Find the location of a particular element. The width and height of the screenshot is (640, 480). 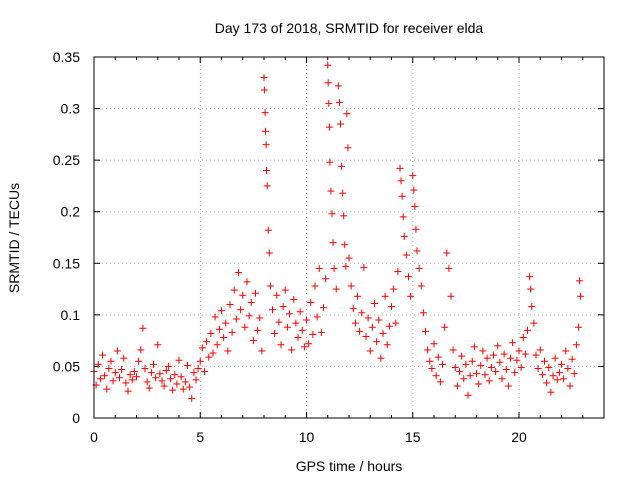

x-tick-label: 0 is located at coordinates (94, 437).